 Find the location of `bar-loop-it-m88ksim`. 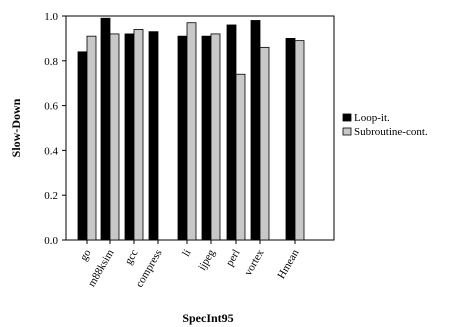

bar-loop-it-m88ksim is located at coordinates (105, 129).